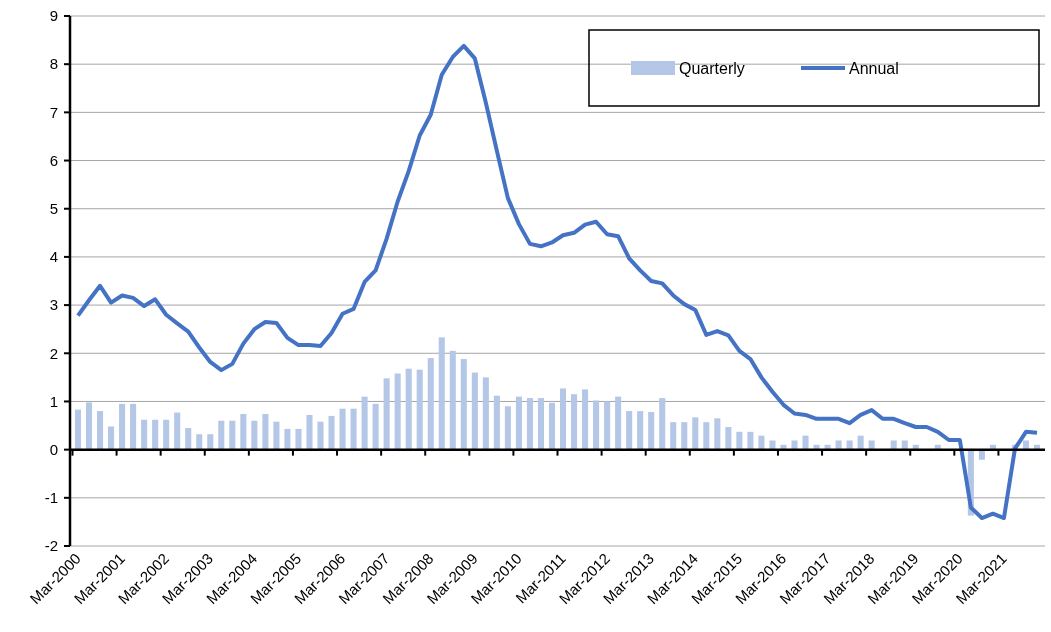 This screenshot has height=632, width=1051. Describe the element at coordinates (53, 353) in the screenshot. I see `y-tick-label: 2` at that location.